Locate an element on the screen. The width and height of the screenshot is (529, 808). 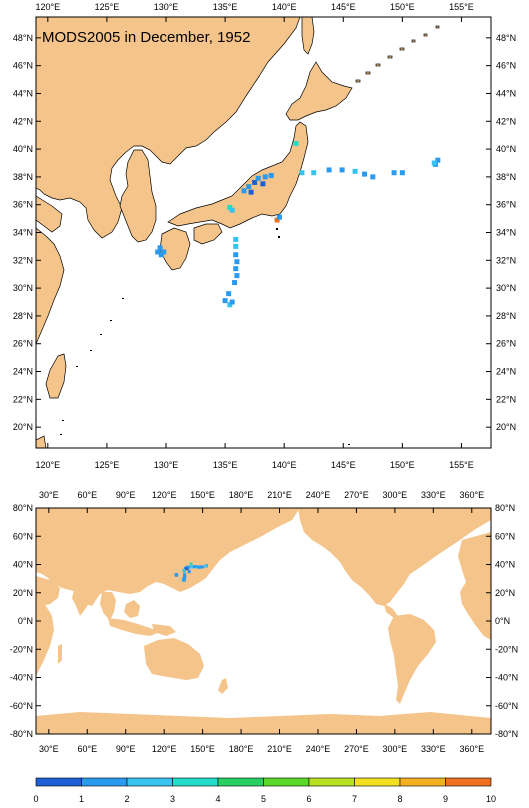
regional-lat-label-right: 26°N is located at coordinates (506, 344).